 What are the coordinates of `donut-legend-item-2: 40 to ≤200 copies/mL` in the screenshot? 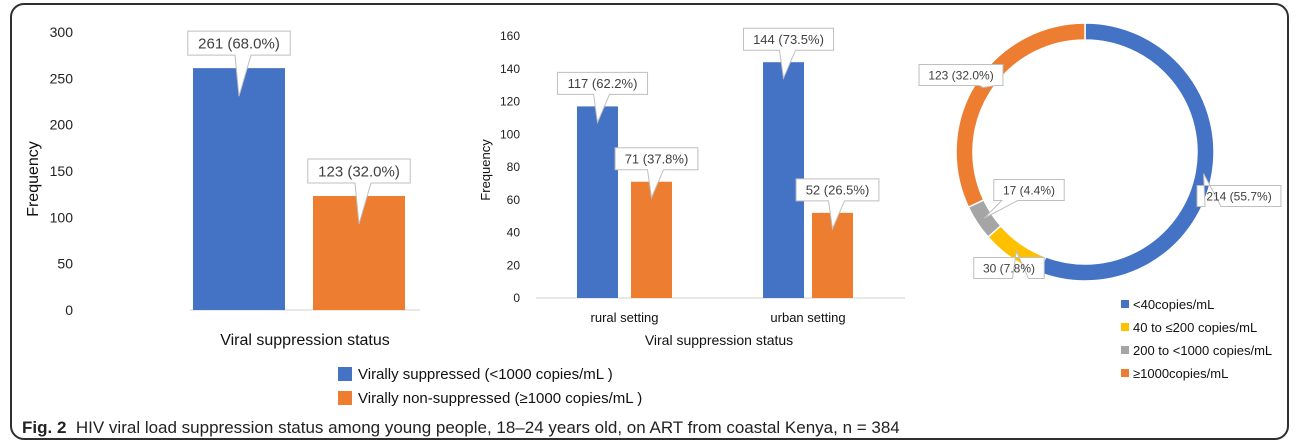 It's located at (1189, 327).